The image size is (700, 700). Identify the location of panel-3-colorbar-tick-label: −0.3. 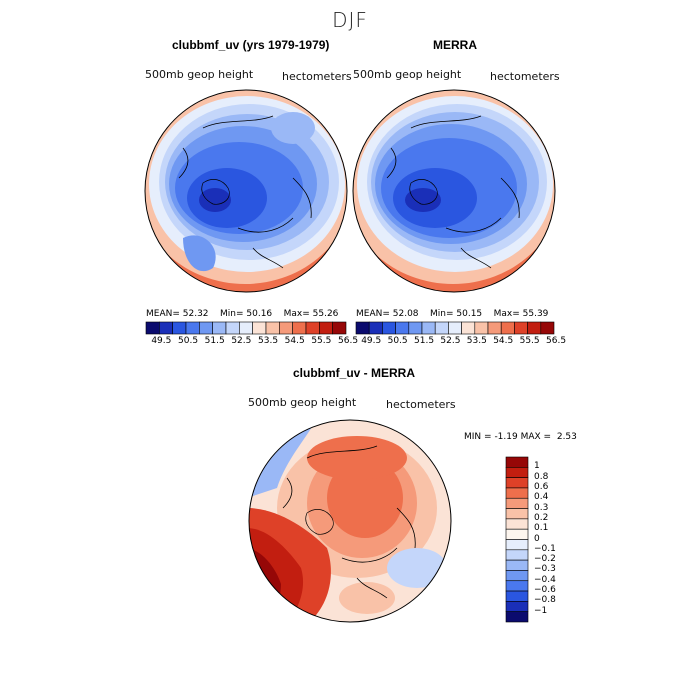
(545, 569).